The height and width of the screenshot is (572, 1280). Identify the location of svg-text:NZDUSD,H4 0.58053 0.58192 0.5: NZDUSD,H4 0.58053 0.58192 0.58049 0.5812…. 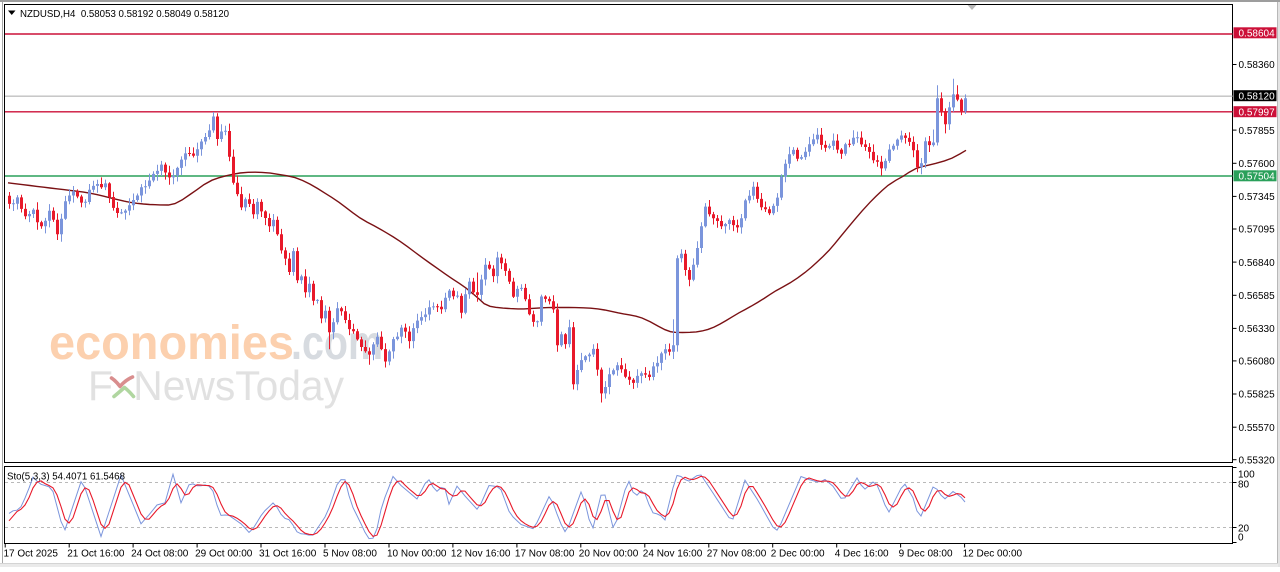
(125, 14).